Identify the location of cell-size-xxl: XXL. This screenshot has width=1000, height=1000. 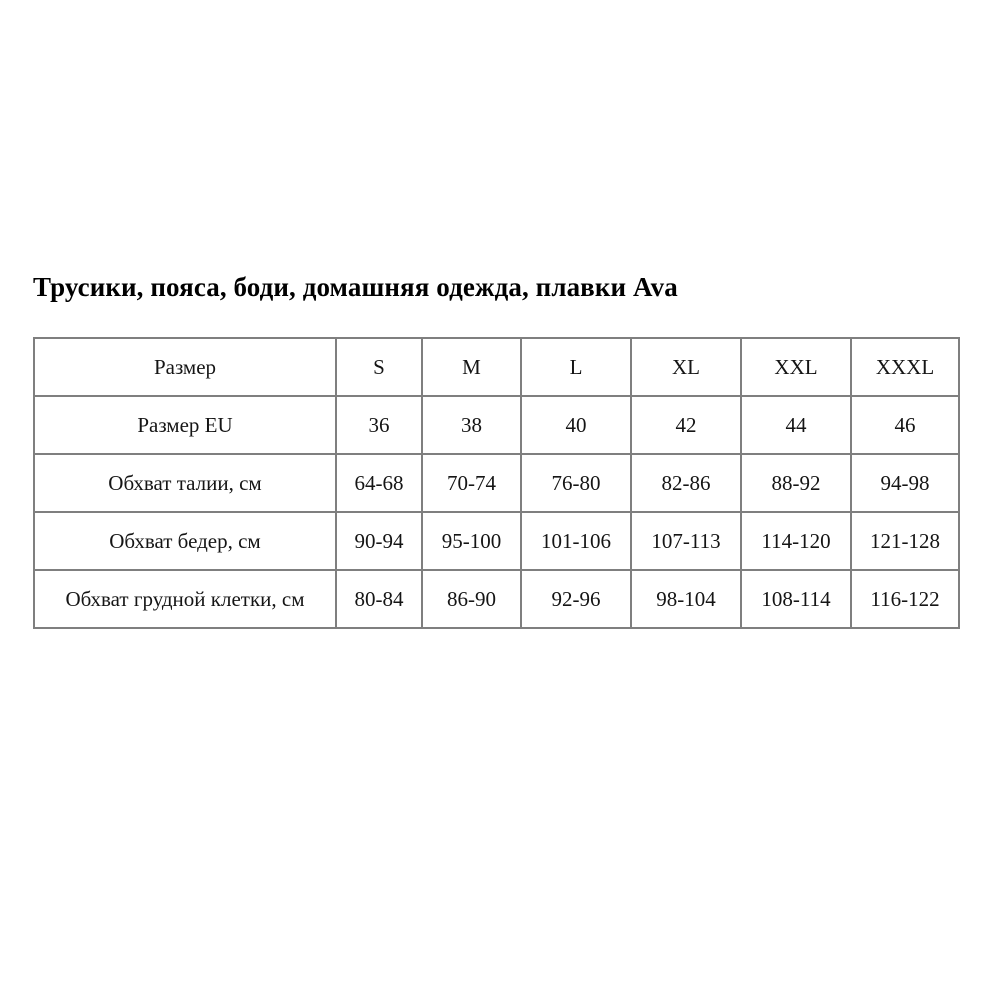
(796, 367).